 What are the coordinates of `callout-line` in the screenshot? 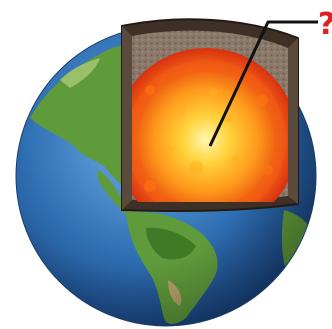 It's located at (263, 83).